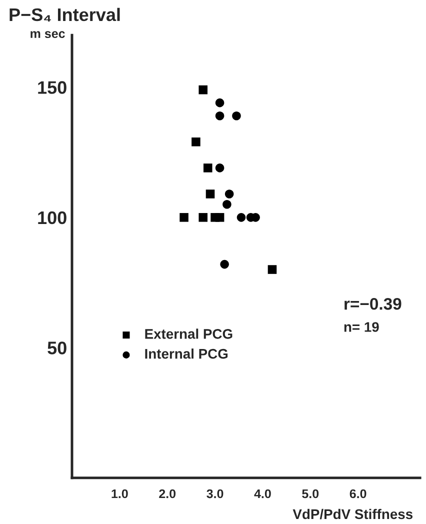 This screenshot has height=524, width=426. Describe the element at coordinates (373, 304) in the screenshot. I see `annotation: r=−0.39` at that location.